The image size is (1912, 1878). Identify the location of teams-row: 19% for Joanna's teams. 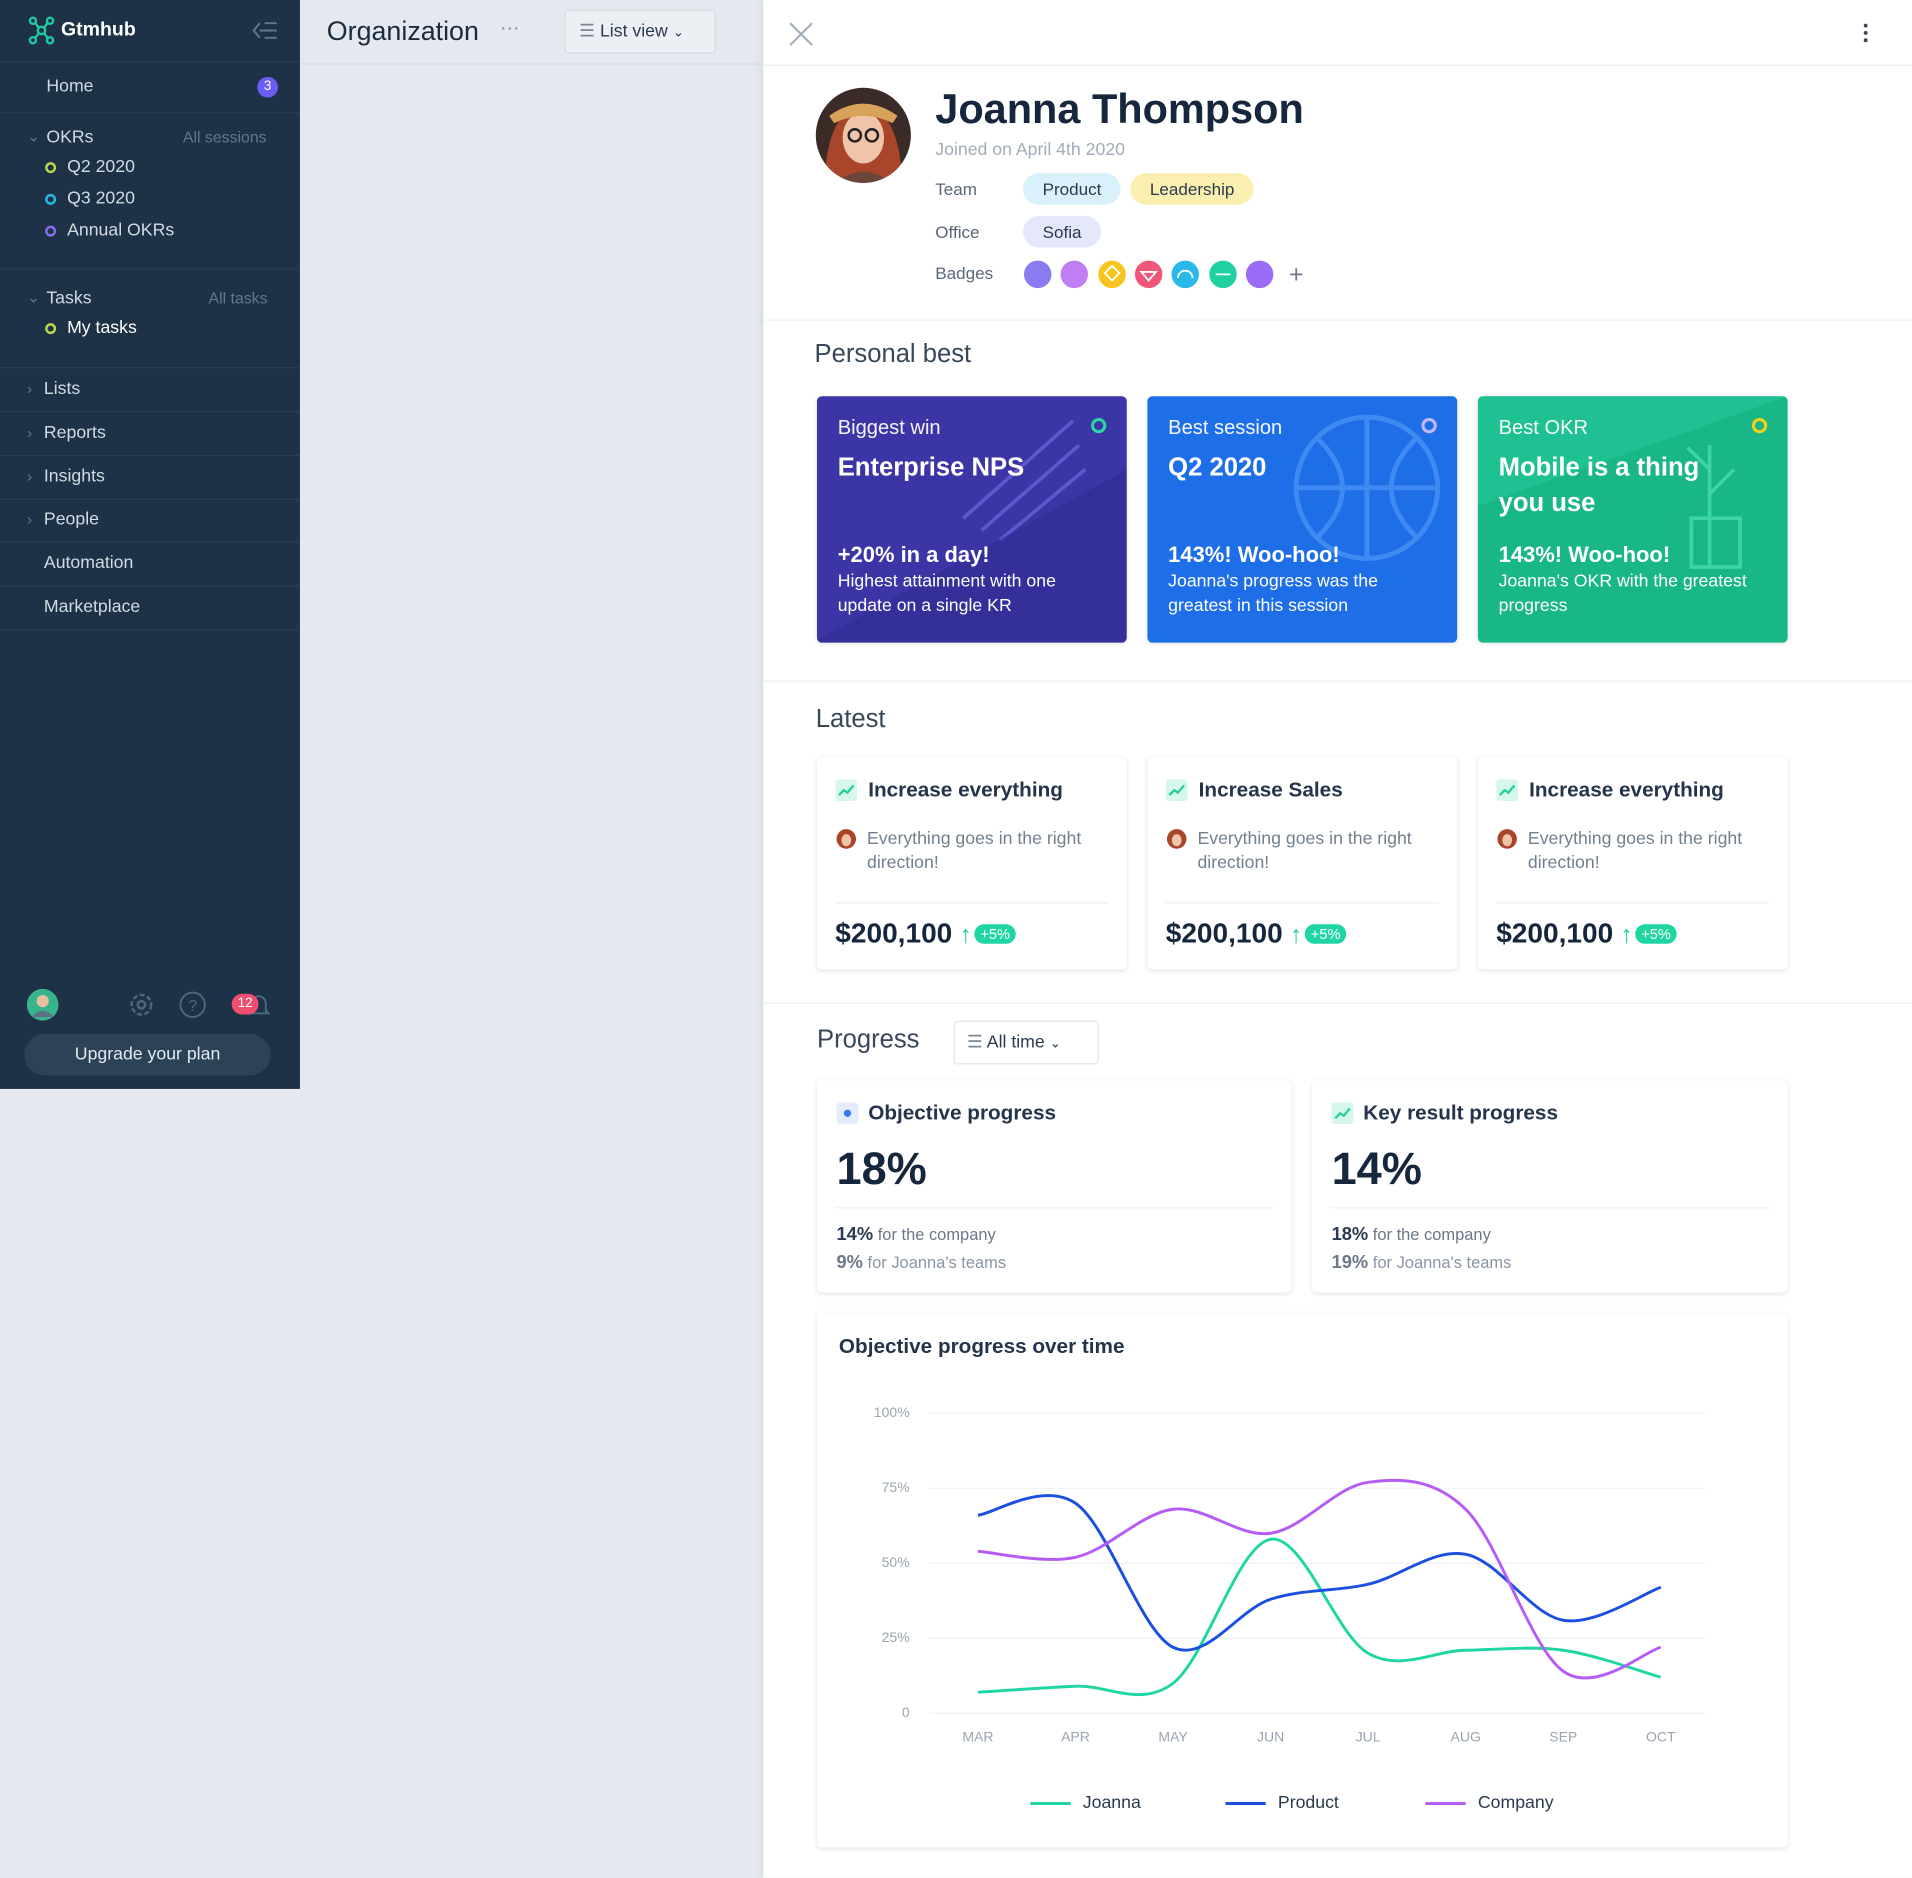
(1422, 1262).